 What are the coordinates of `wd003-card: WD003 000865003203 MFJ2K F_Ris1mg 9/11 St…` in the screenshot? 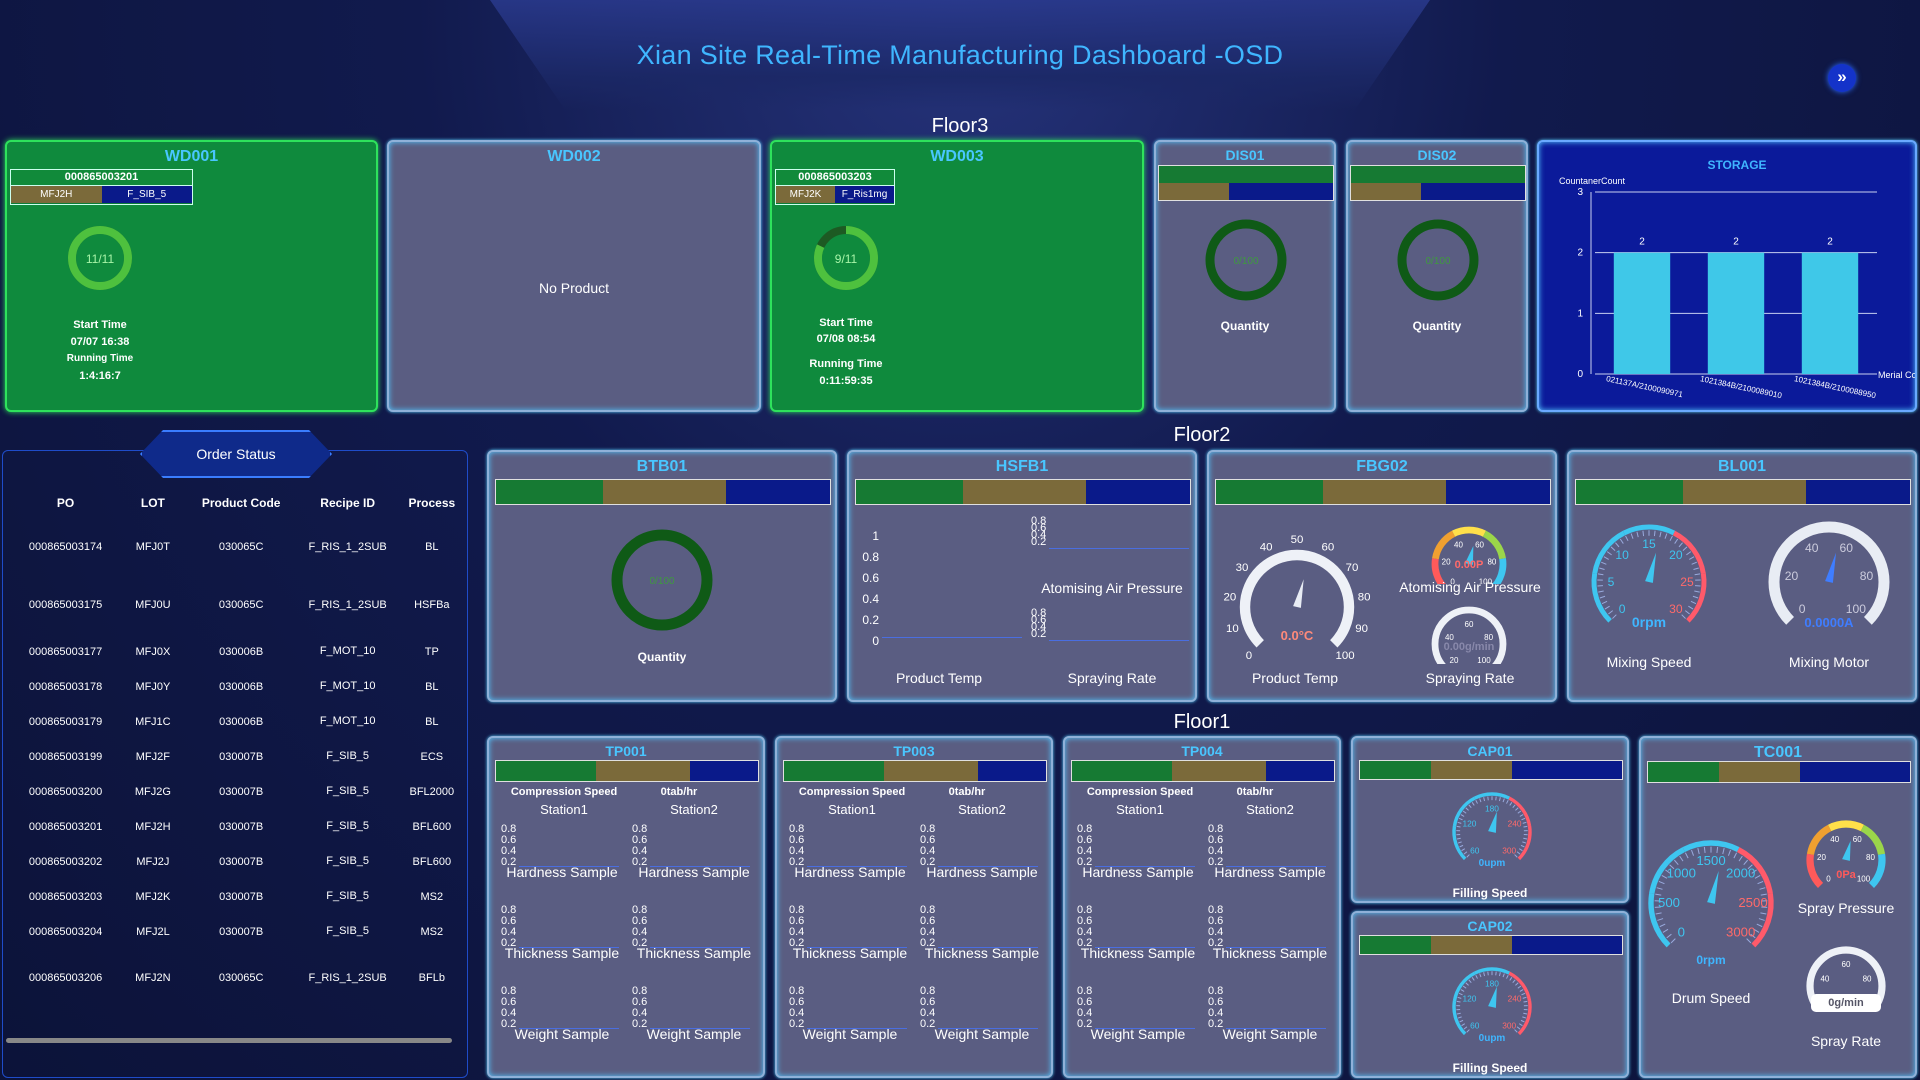 It's located at (957, 276).